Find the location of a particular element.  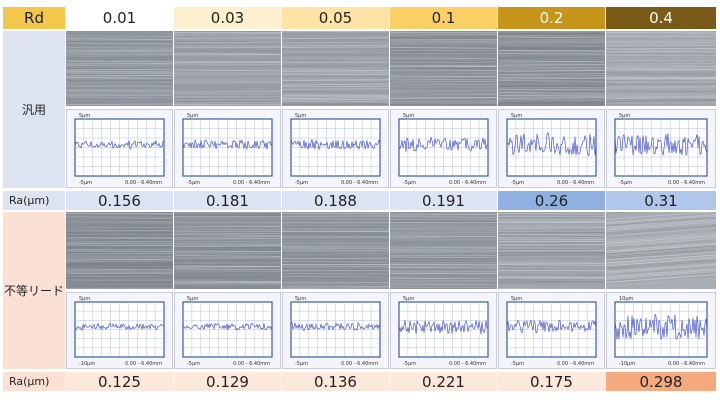

ra-value: 0.129 is located at coordinates (227, 381).